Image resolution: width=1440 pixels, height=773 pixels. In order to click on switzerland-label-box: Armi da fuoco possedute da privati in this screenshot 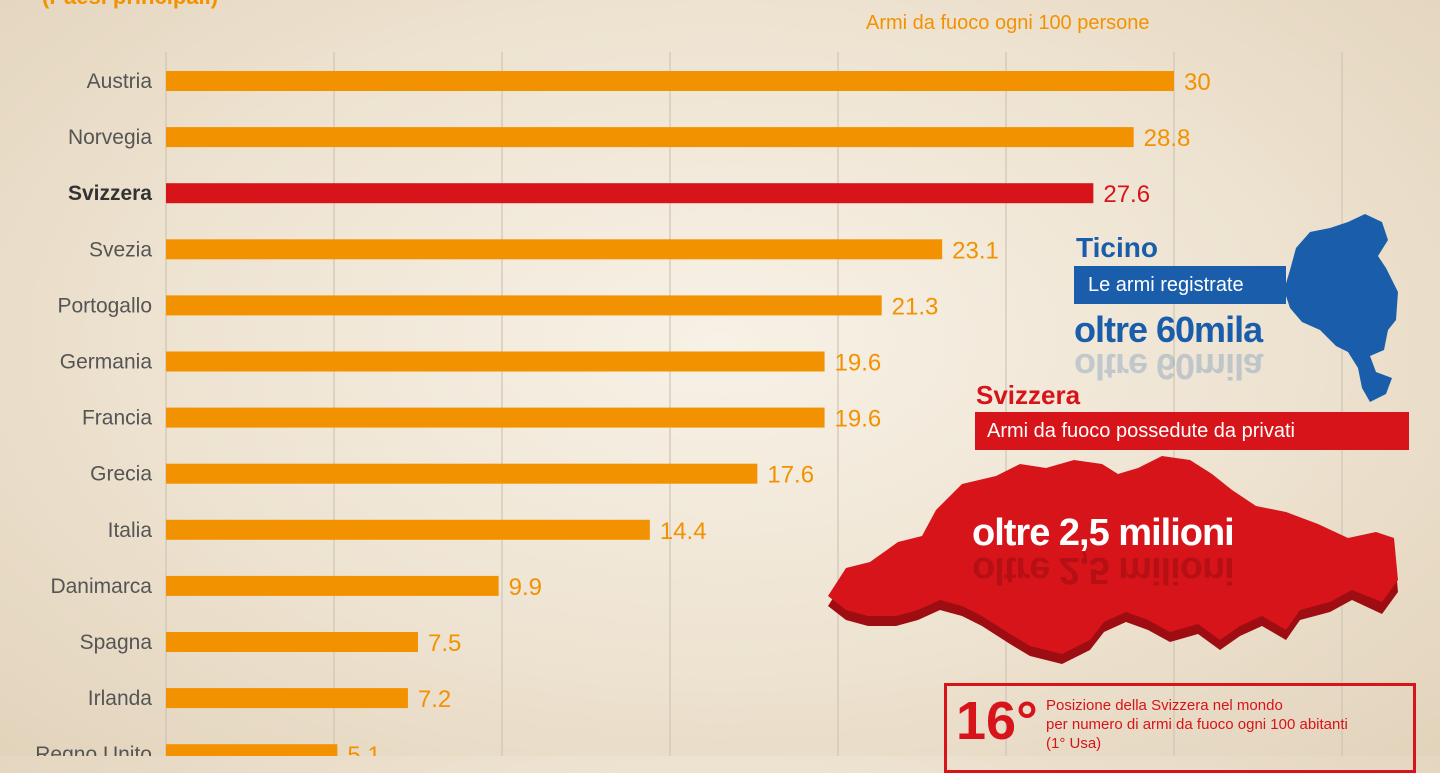, I will do `click(1192, 431)`.